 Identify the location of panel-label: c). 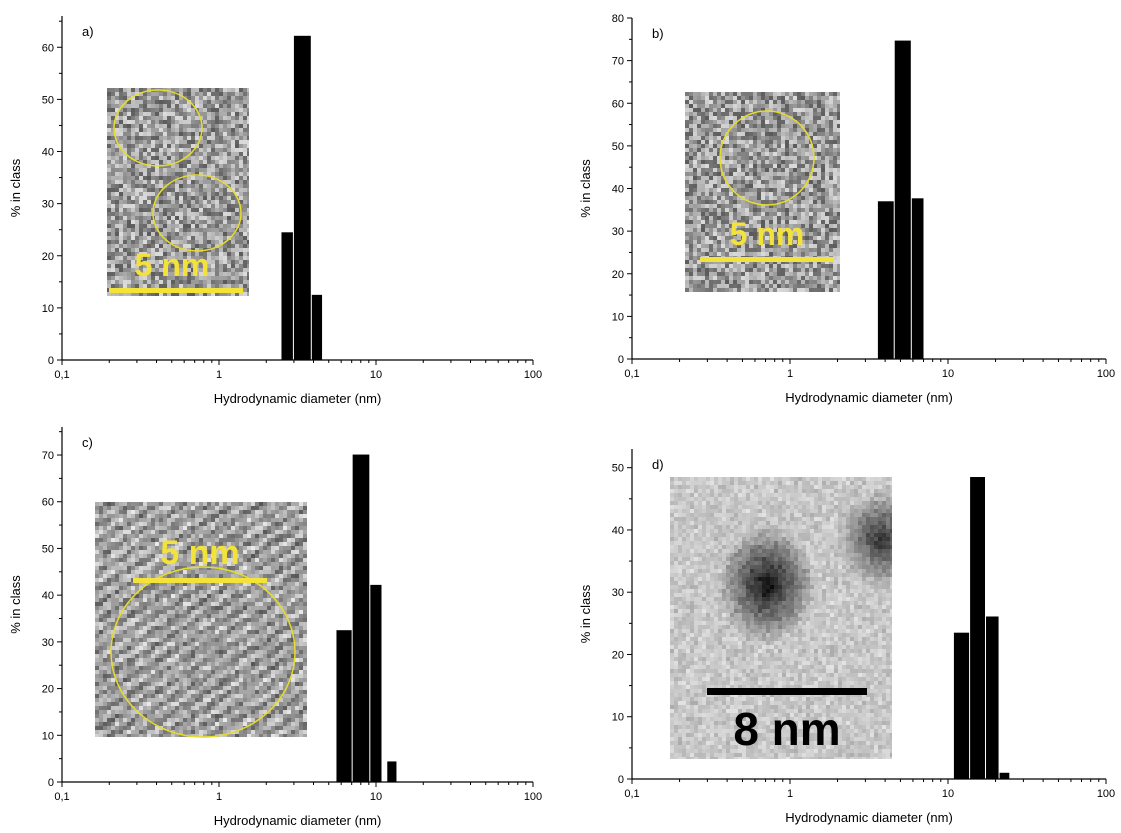
(87, 442).